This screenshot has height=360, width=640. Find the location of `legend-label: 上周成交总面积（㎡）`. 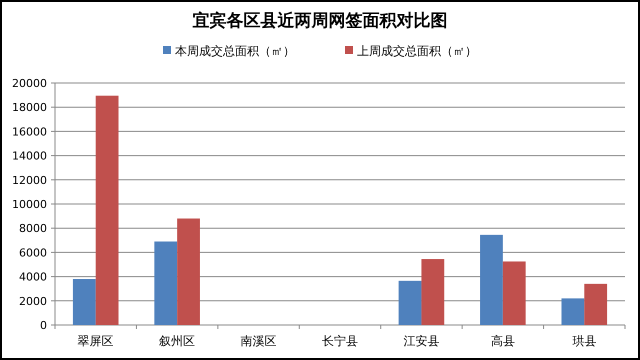

legend-label: 上周成交总面积（㎡） is located at coordinates (417, 51).